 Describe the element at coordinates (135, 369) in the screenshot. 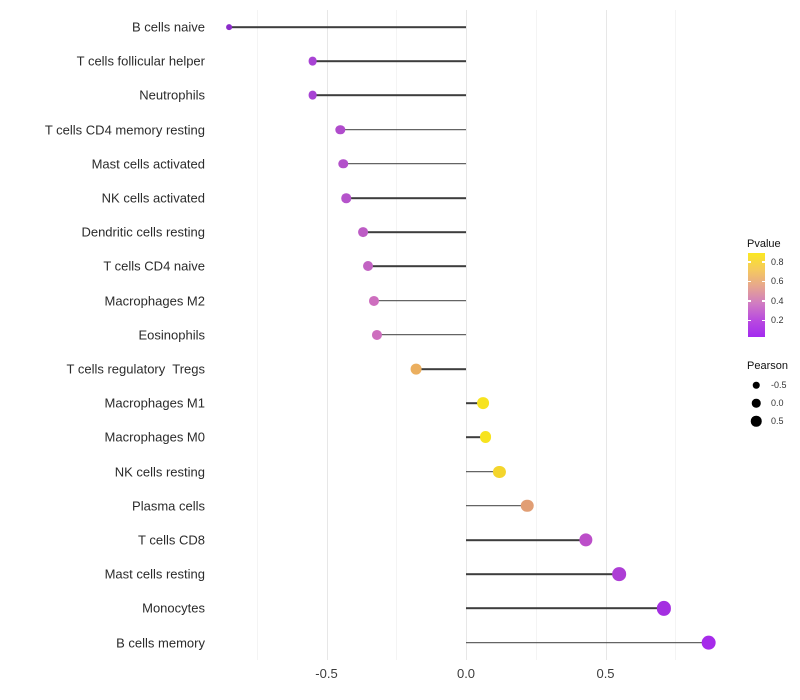

I see `category-label: T cells regulatory Tregs` at that location.